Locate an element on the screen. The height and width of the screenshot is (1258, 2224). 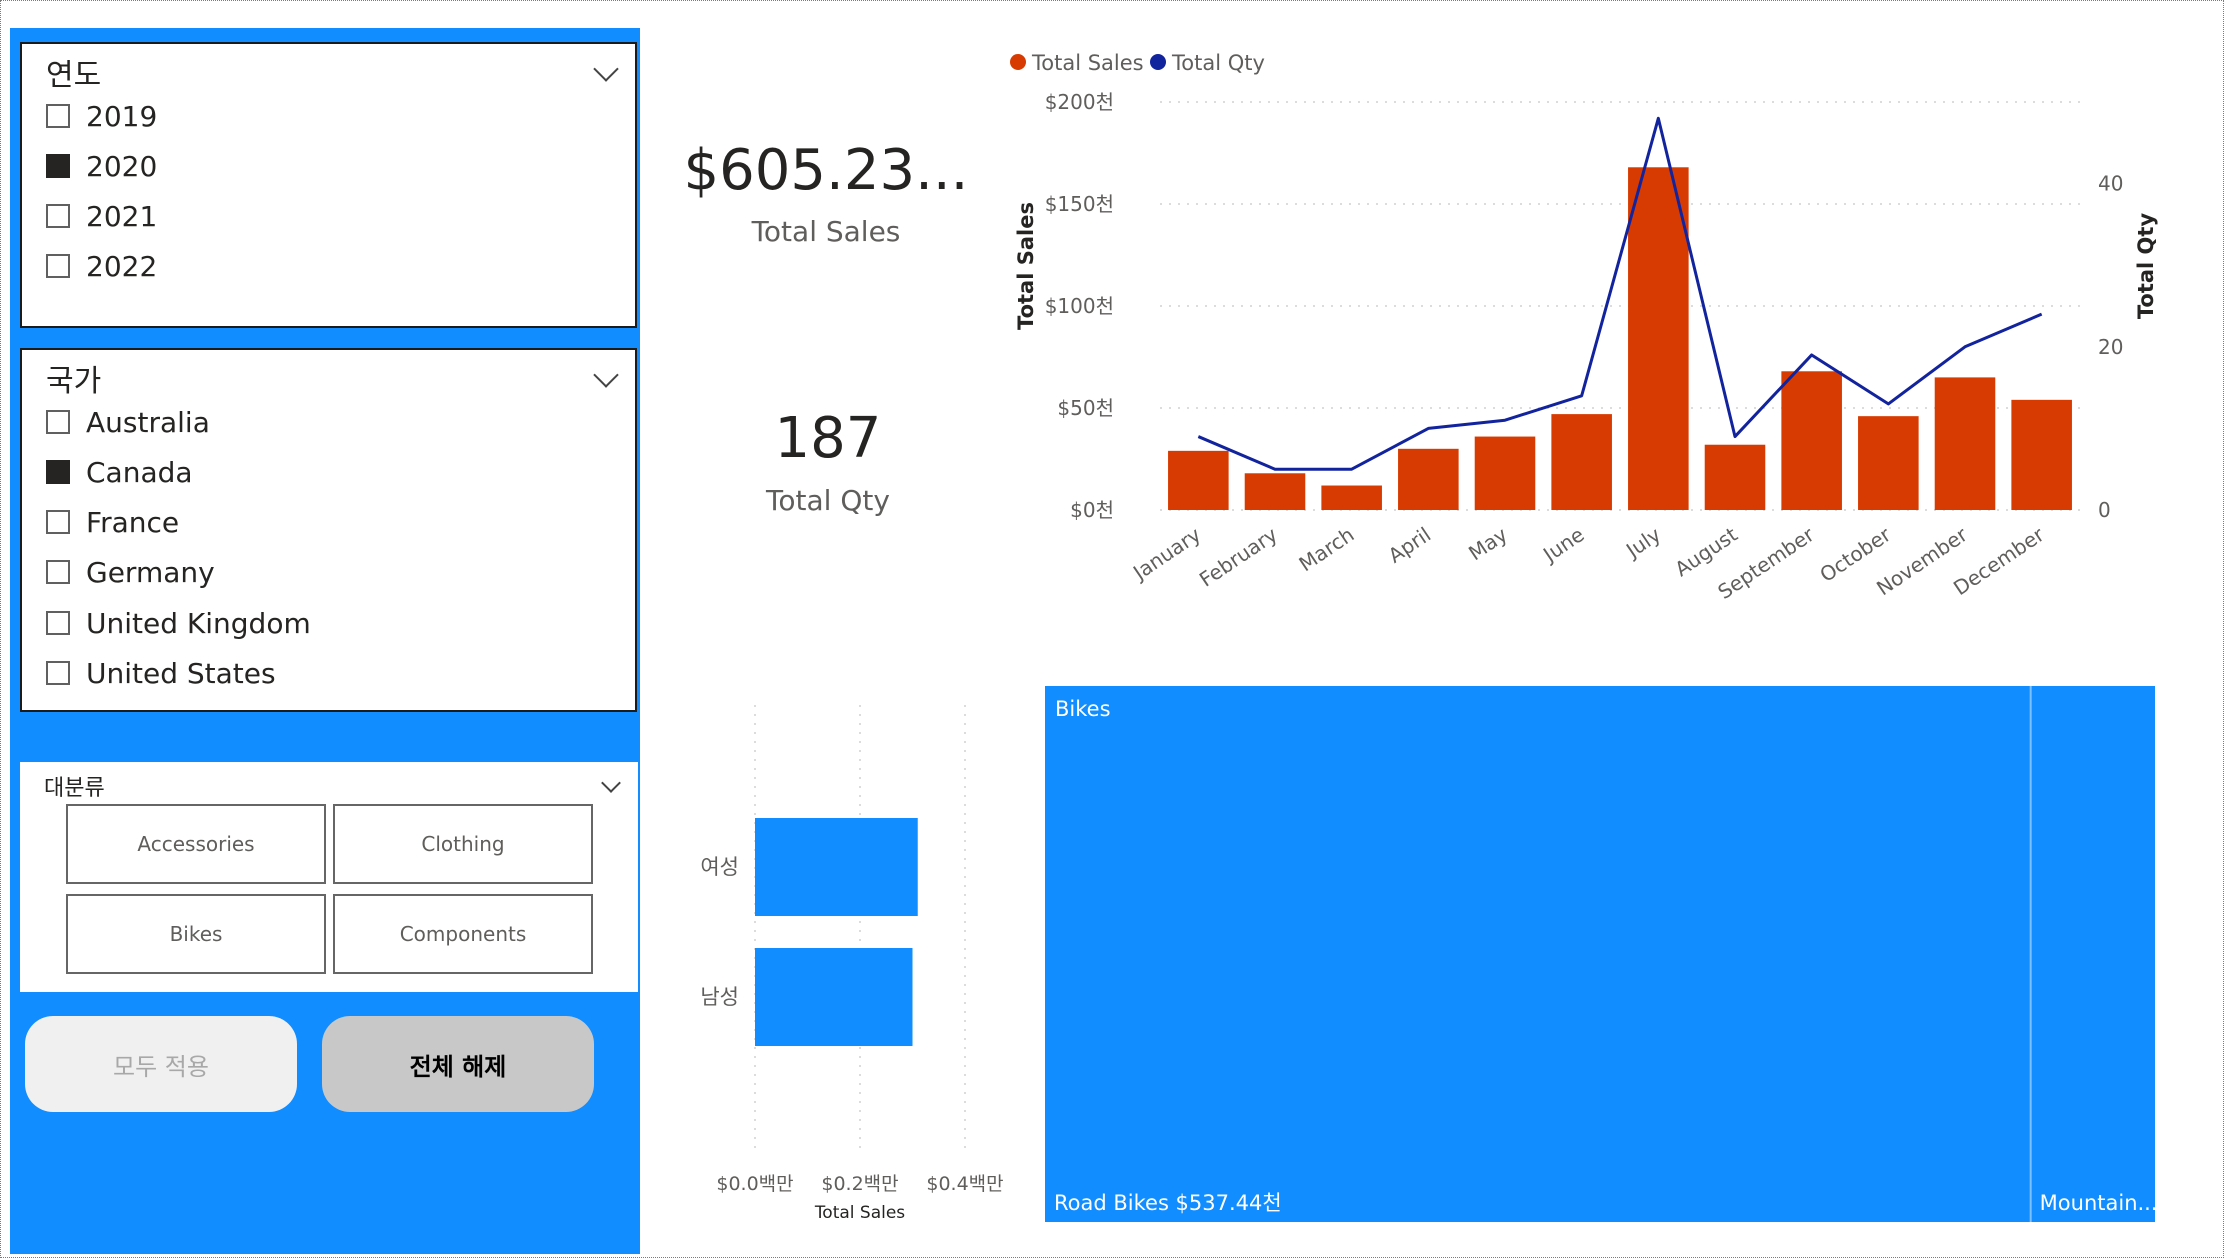
category-tile-components: Components is located at coordinates (463, 934).